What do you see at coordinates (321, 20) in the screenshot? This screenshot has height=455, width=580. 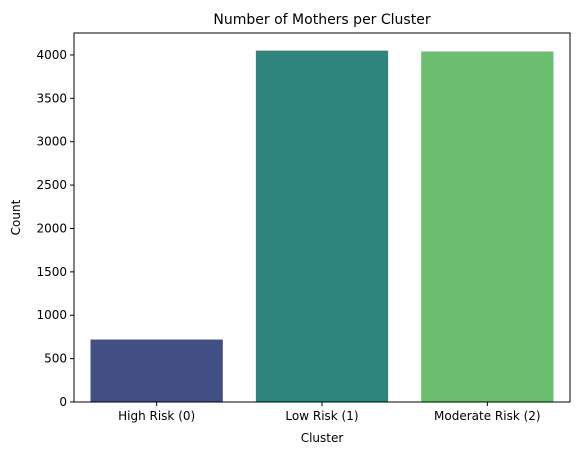 I see `chart-title: Number of Mothers per Cluster` at bounding box center [321, 20].